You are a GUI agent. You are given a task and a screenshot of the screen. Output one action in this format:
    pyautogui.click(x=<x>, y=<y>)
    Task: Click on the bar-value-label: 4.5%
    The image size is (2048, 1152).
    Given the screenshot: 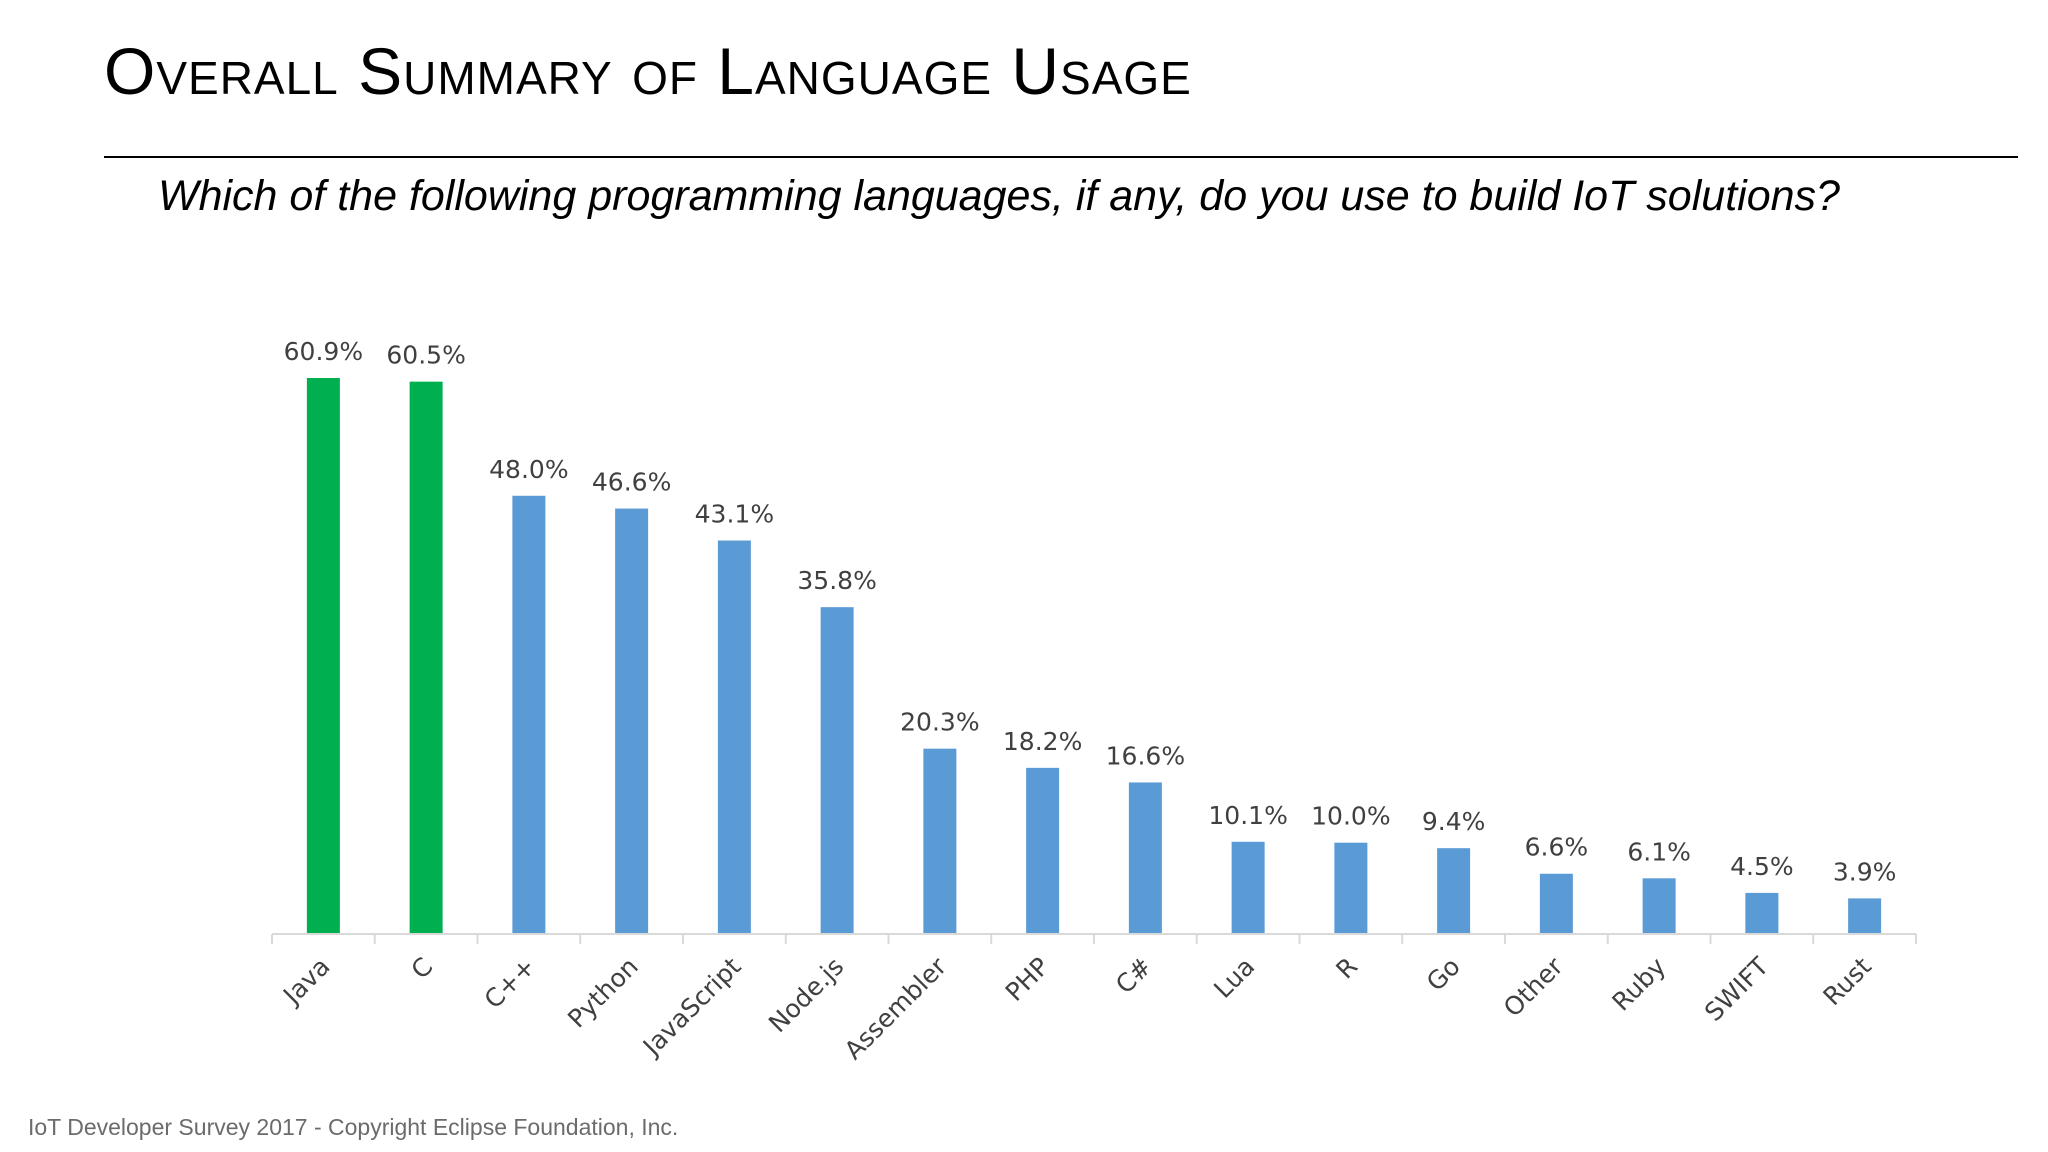 What is the action you would take?
    pyautogui.click(x=1762, y=866)
    